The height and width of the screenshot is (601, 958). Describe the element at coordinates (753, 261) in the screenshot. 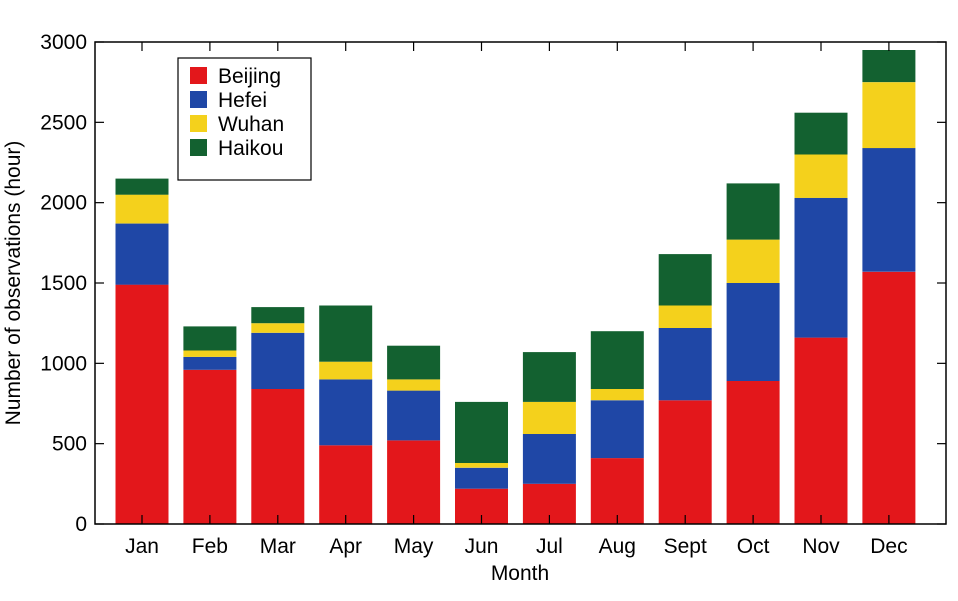

I see `bar-oct-wuhan` at that location.